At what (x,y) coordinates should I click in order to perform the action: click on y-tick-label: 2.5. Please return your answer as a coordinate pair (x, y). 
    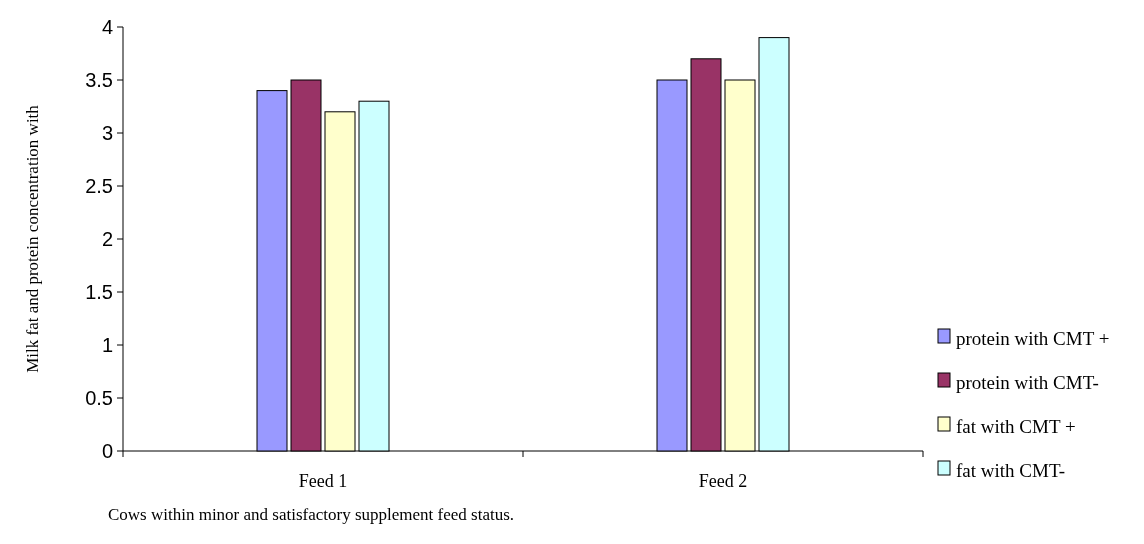
    Looking at the image, I should click on (99, 186).